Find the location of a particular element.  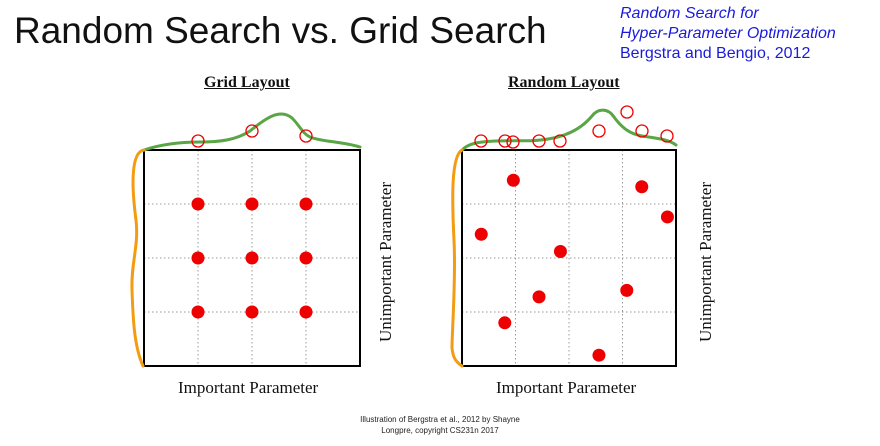

random-y-axis-label: Unimportant Parameter is located at coordinates (705, 262).